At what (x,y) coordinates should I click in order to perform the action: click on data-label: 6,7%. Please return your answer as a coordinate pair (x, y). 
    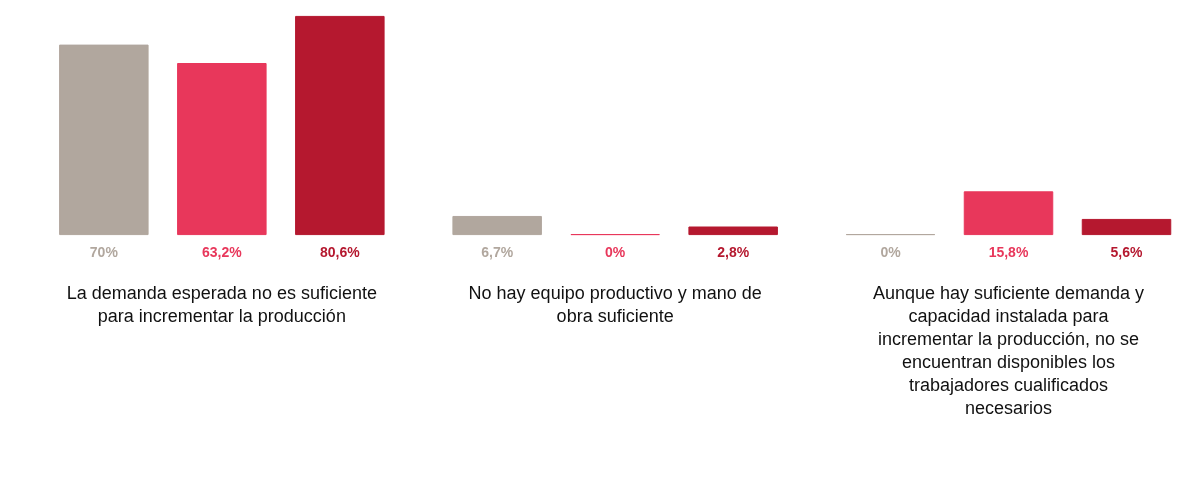
    Looking at the image, I should click on (497, 252).